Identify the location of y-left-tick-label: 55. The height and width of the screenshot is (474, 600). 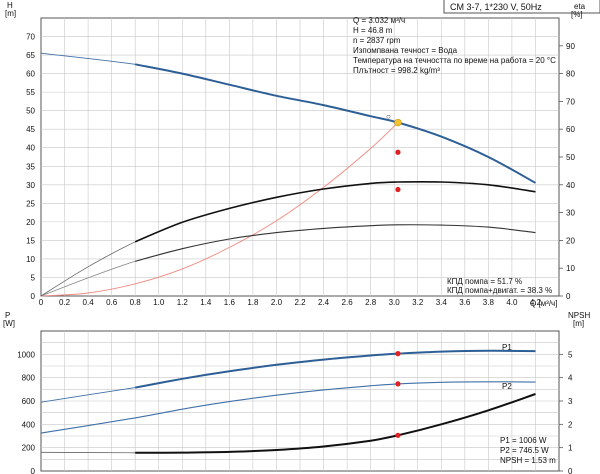
(30, 92).